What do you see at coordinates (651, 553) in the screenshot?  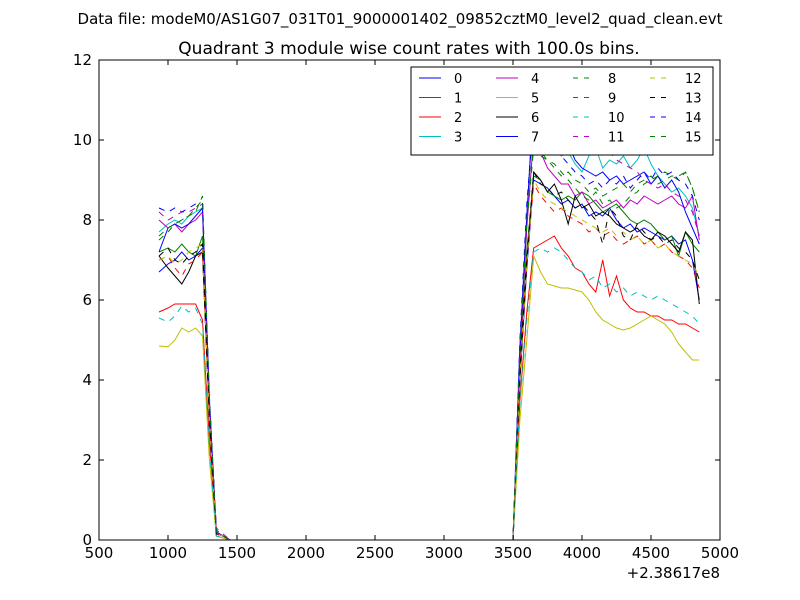 I see `x-tick-label: 4500` at bounding box center [651, 553].